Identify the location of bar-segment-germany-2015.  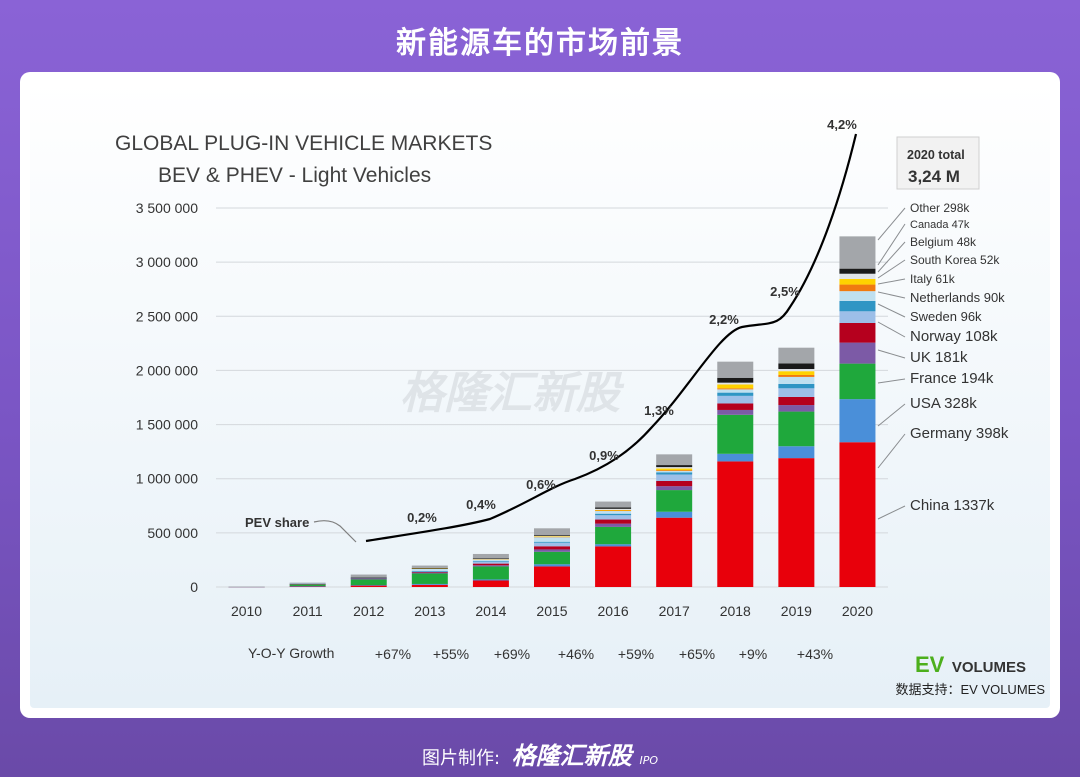
(552, 565).